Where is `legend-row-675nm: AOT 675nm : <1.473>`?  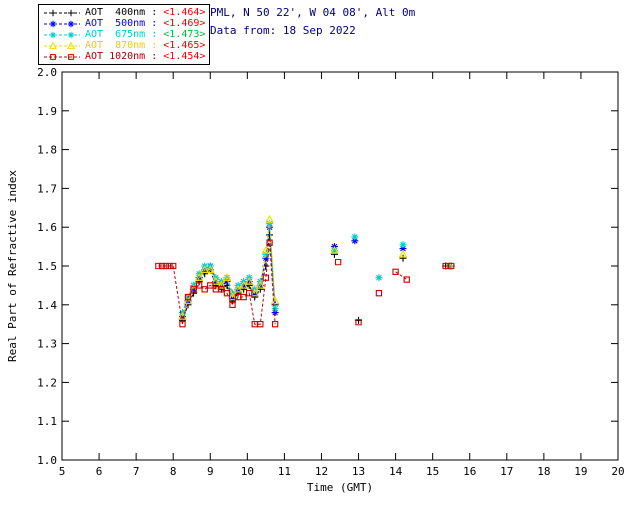 legend-row-675nm: AOT 675nm : <1.473> is located at coordinates (124, 34).